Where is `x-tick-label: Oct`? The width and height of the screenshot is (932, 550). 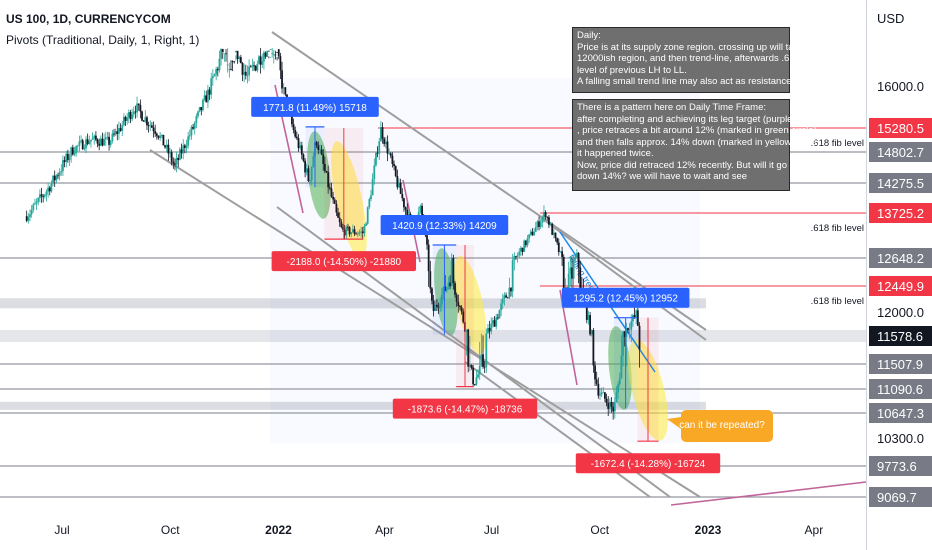 x-tick-label: Oct is located at coordinates (170, 530).